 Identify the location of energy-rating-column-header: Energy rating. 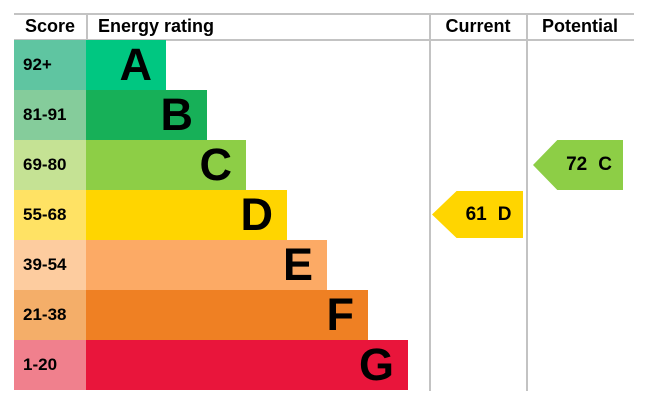
(156, 26).